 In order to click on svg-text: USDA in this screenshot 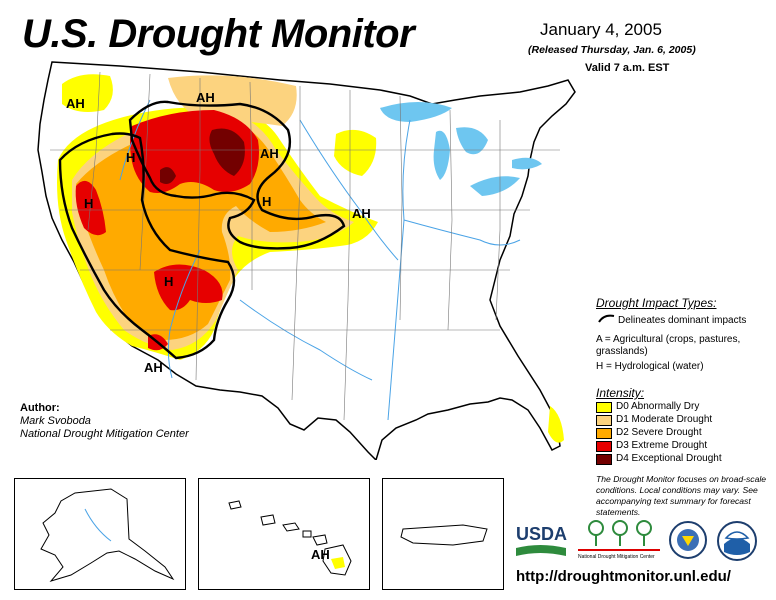, I will do `click(541, 534)`.